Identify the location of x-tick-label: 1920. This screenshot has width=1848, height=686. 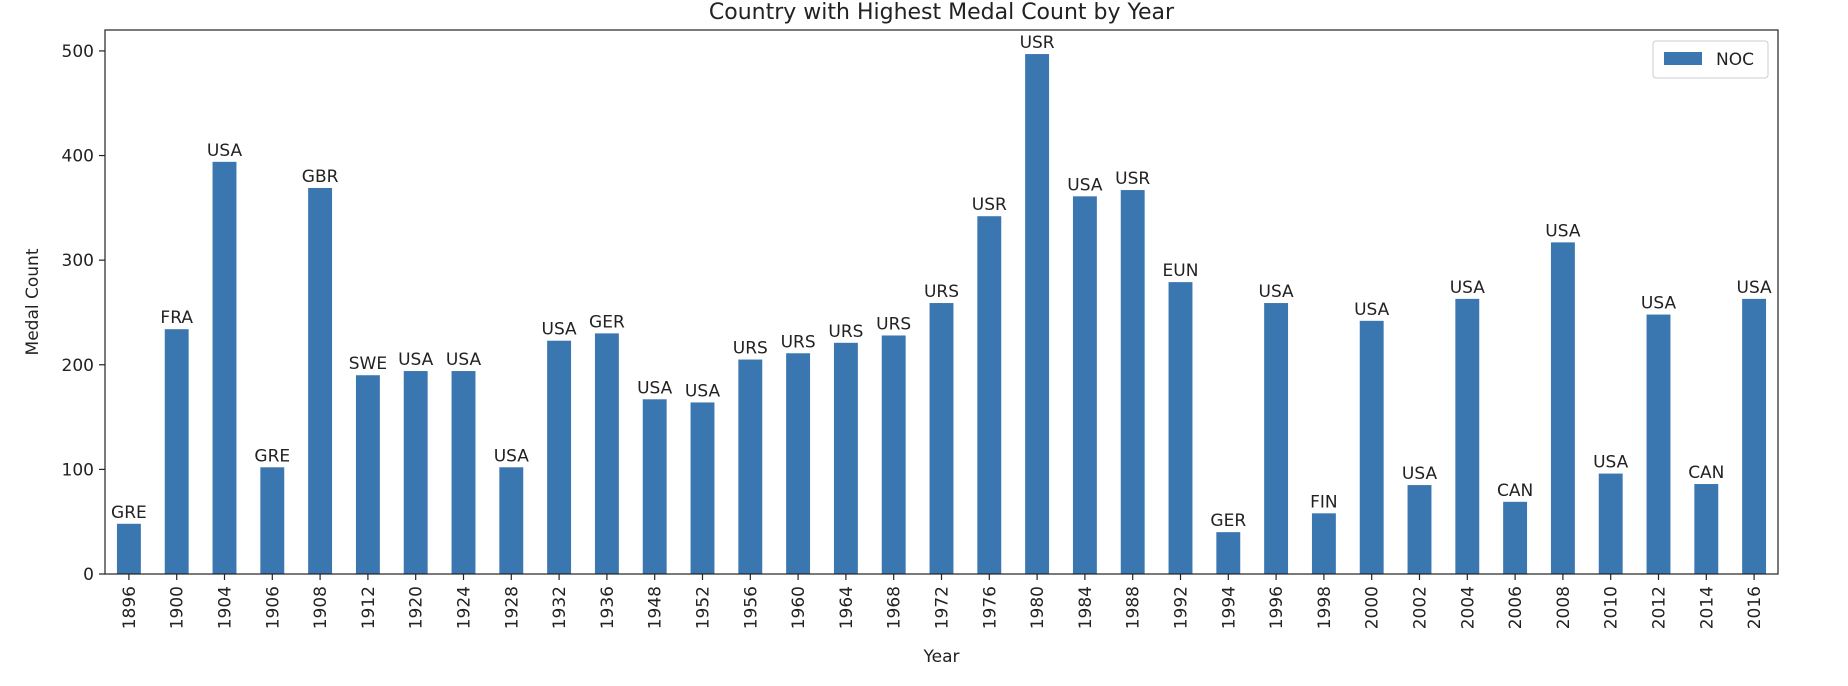
(417, 607).